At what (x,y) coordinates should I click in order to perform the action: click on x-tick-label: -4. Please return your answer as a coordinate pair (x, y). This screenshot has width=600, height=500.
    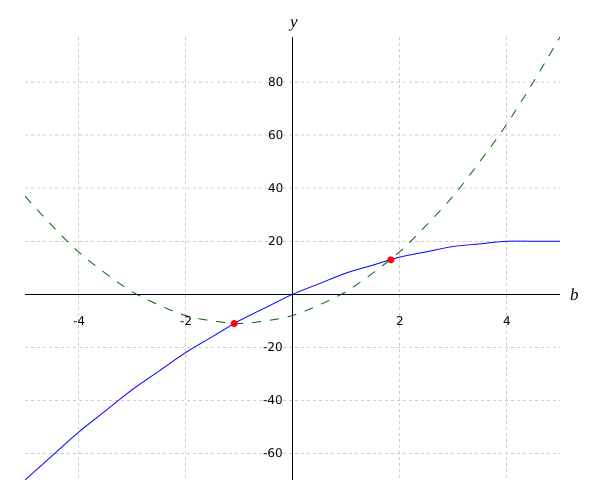
    Looking at the image, I should click on (79, 321).